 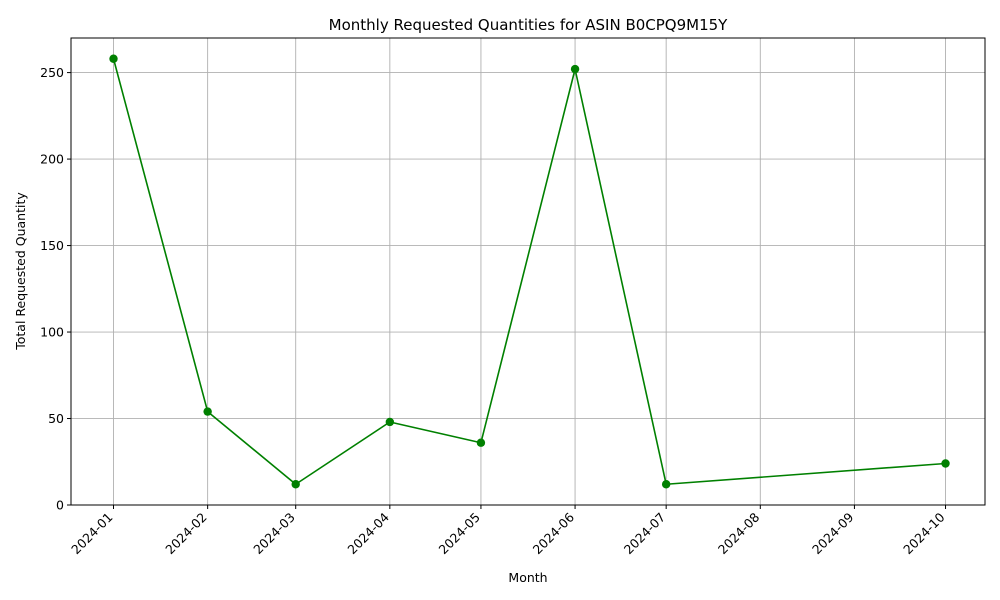 I want to click on x-tick-label: 2024-06, so click(x=554, y=533).